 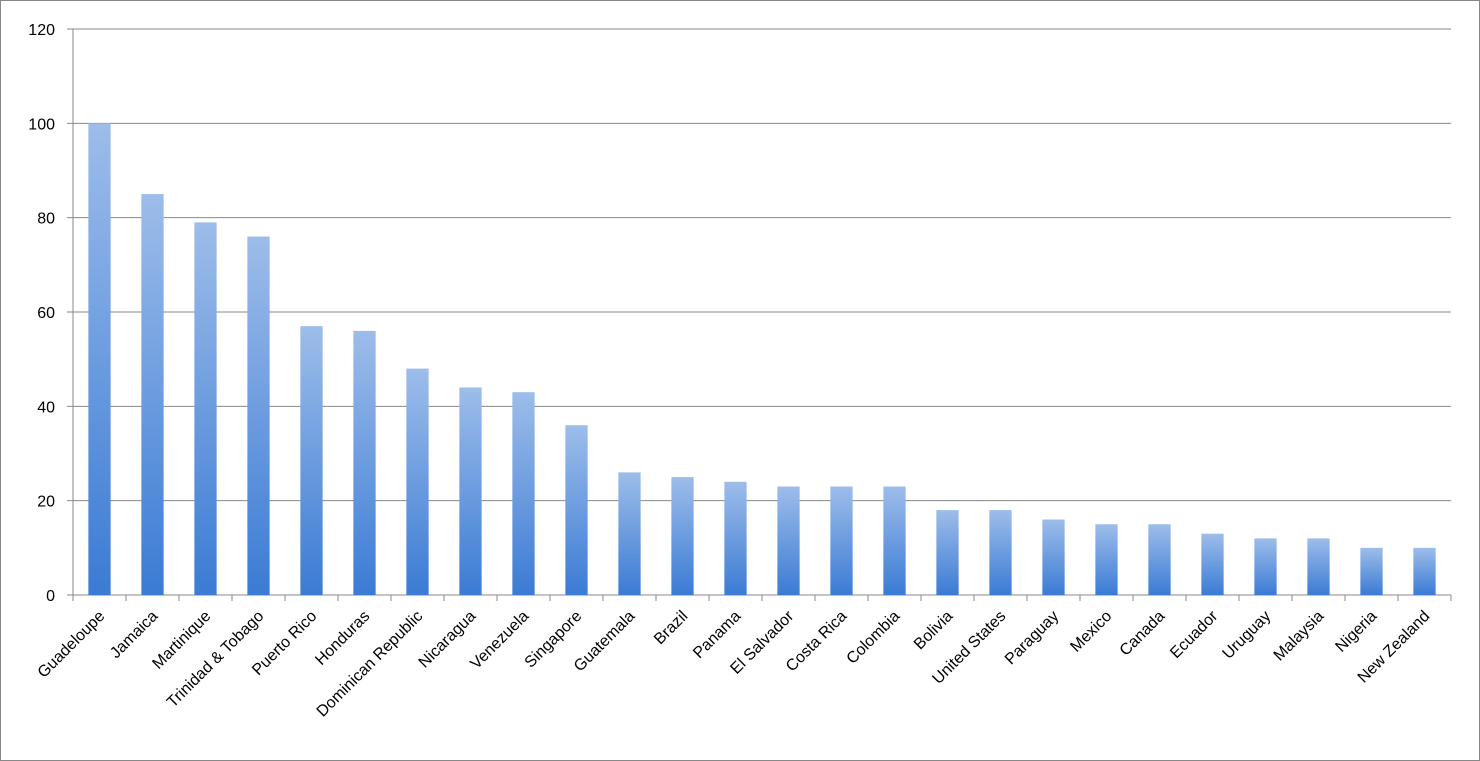 What do you see at coordinates (41, 124) in the screenshot?
I see `y-tick-label: 100` at bounding box center [41, 124].